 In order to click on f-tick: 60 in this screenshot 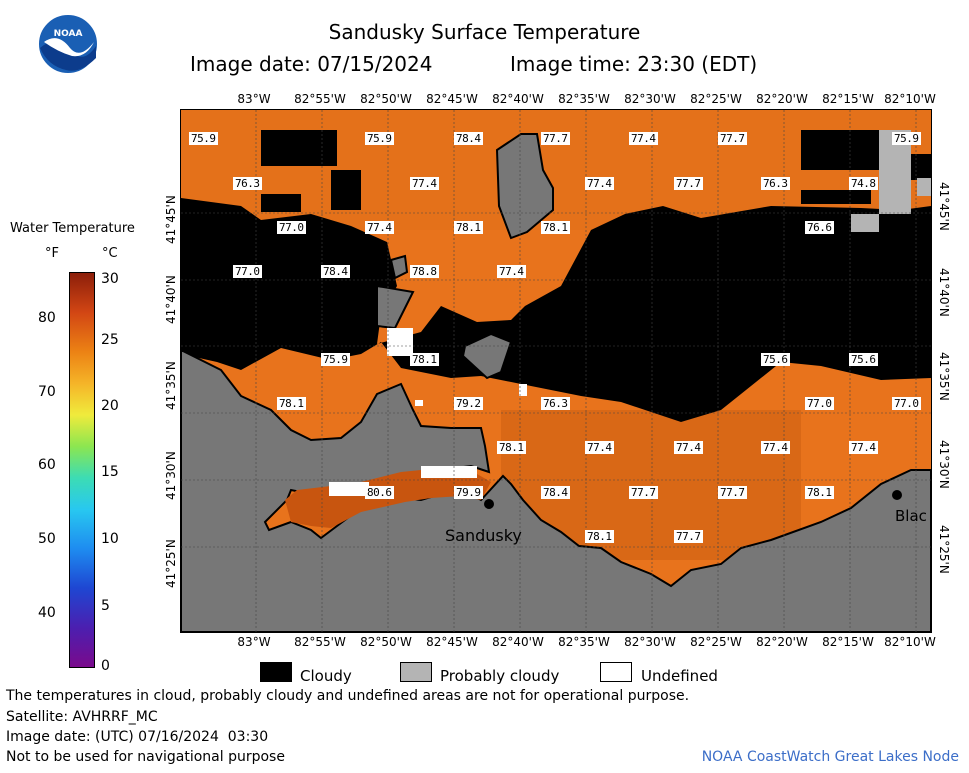, I will do `click(47, 465)`.